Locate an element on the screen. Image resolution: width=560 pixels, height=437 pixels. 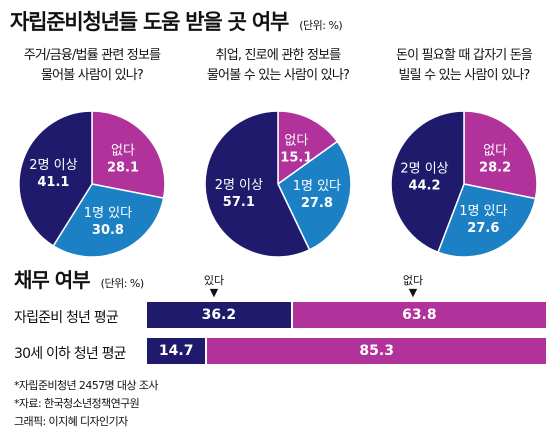
stacked-bar-2: 14.7 85.3 is located at coordinates (346, 351).